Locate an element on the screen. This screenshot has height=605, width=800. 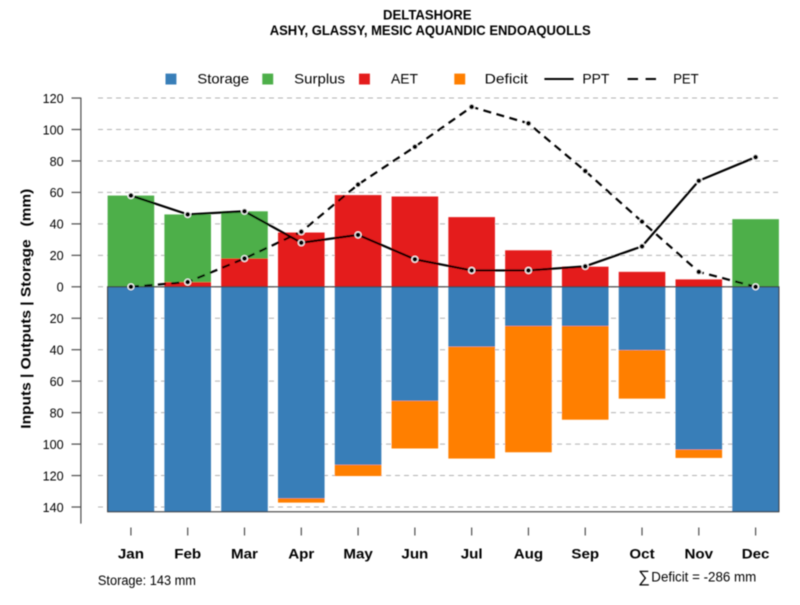
svg-text: May is located at coordinates (358, 554).